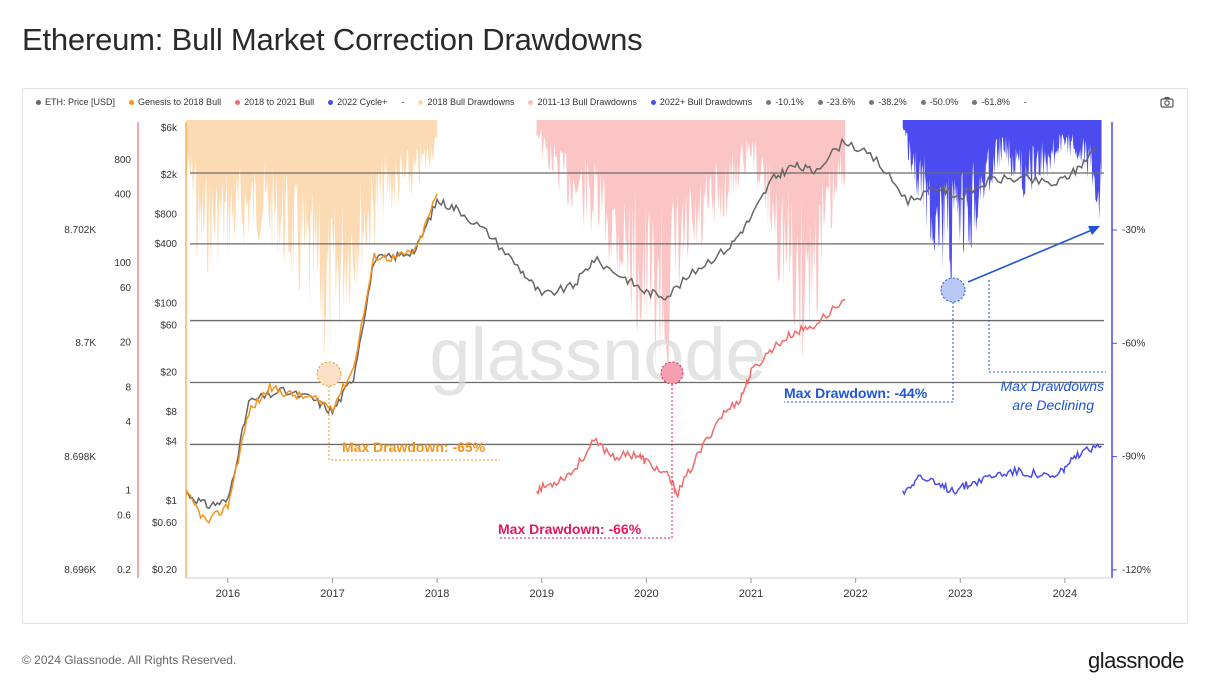 The width and height of the screenshot is (1212, 694). Describe the element at coordinates (362, 102) in the screenshot. I see `legend-label: 2022 Cycle+` at that location.